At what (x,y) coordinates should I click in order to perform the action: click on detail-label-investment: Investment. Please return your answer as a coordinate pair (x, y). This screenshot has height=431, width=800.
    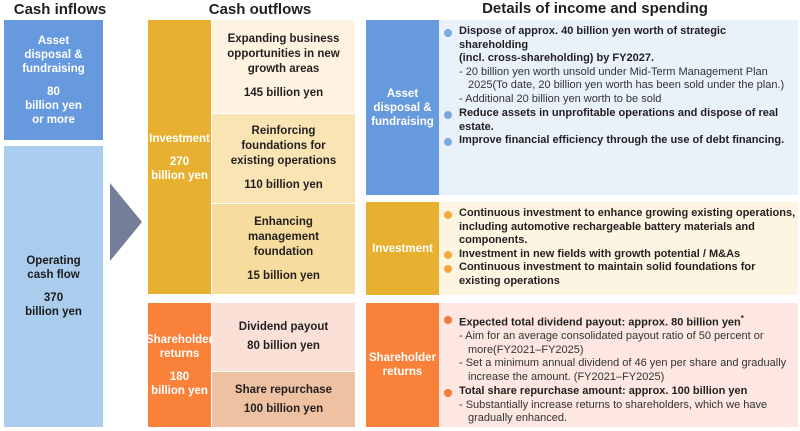
    Looking at the image, I should click on (402, 248).